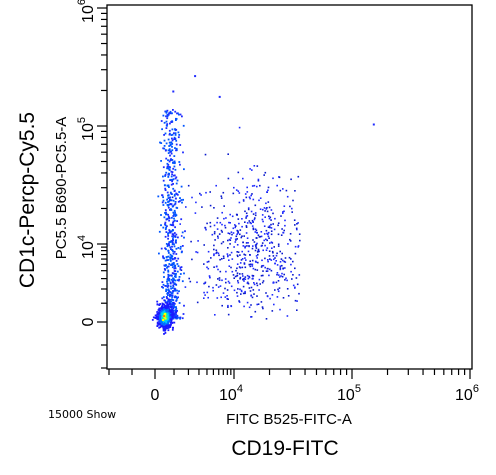  What do you see at coordinates (88, 321) in the screenshot?
I see `y-tick-label: 0` at bounding box center [88, 321].